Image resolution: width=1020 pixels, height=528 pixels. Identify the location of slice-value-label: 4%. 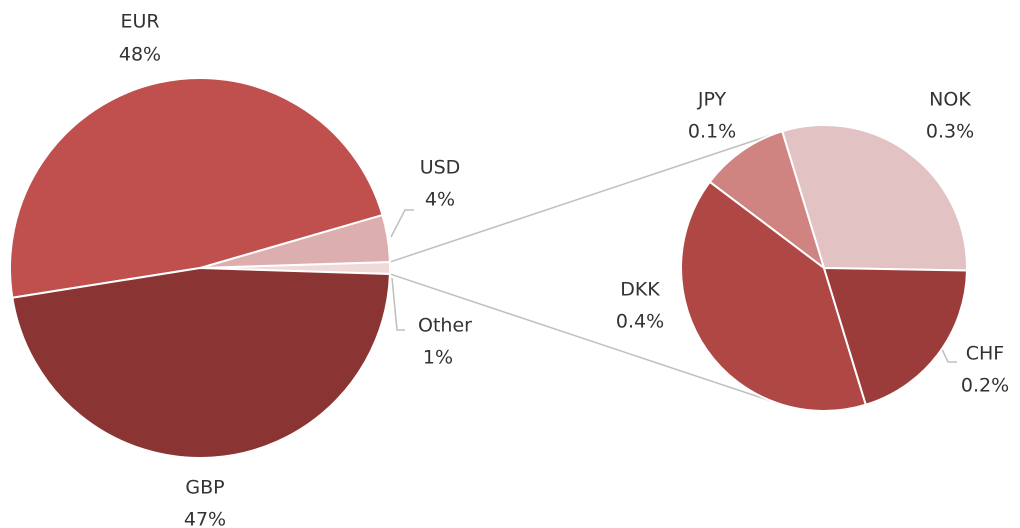
(440, 200).